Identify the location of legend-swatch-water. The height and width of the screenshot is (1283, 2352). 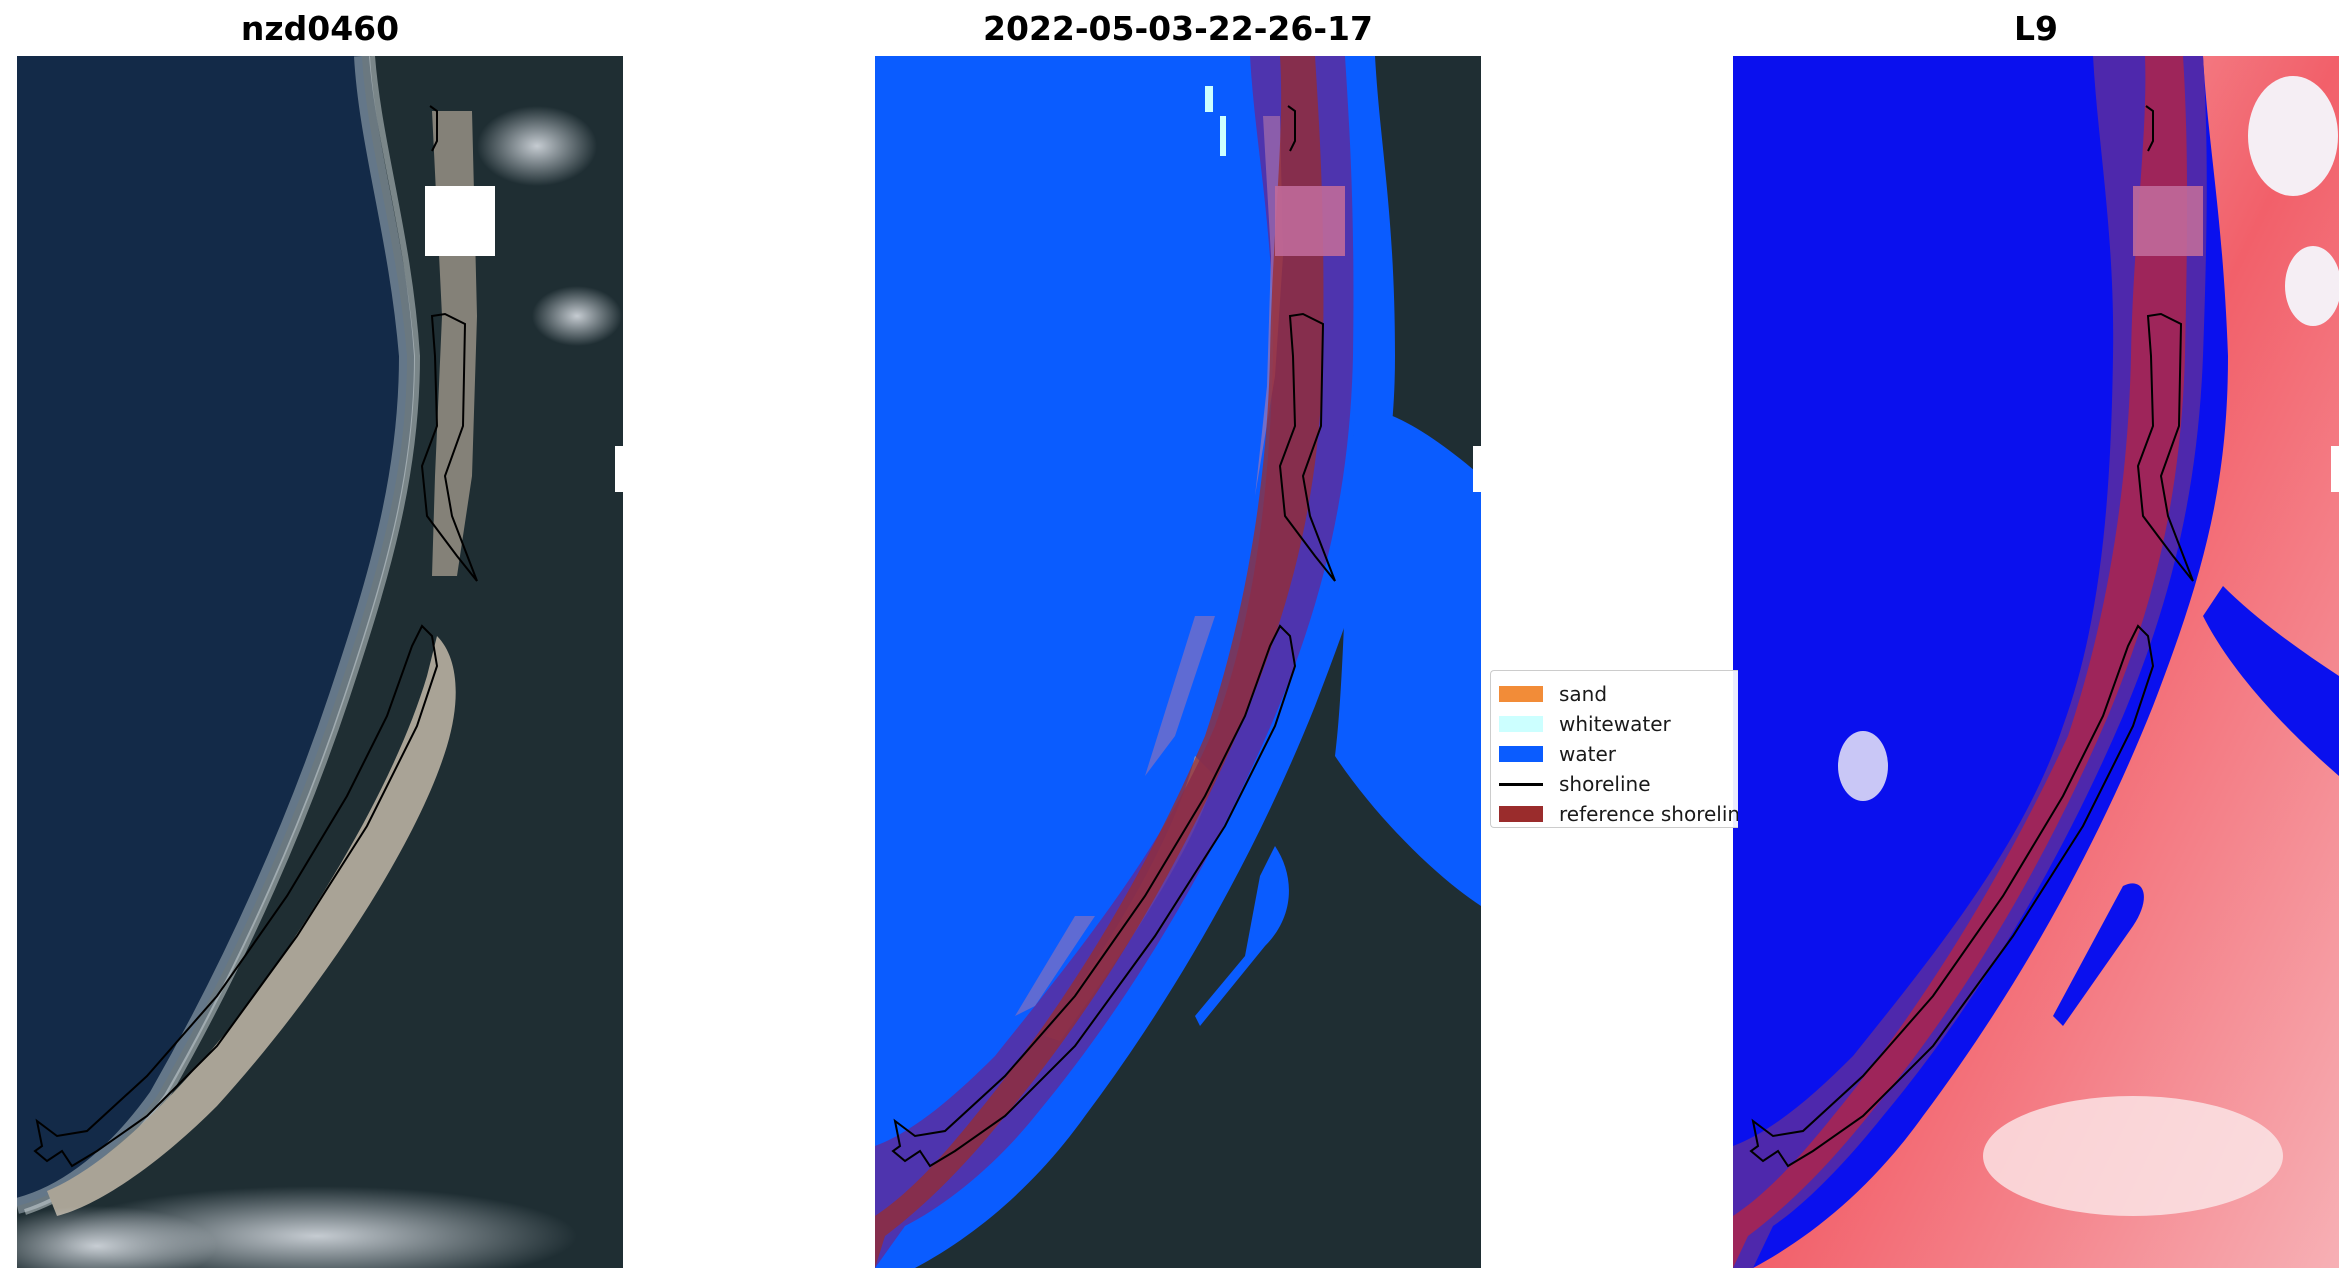
(1521, 754).